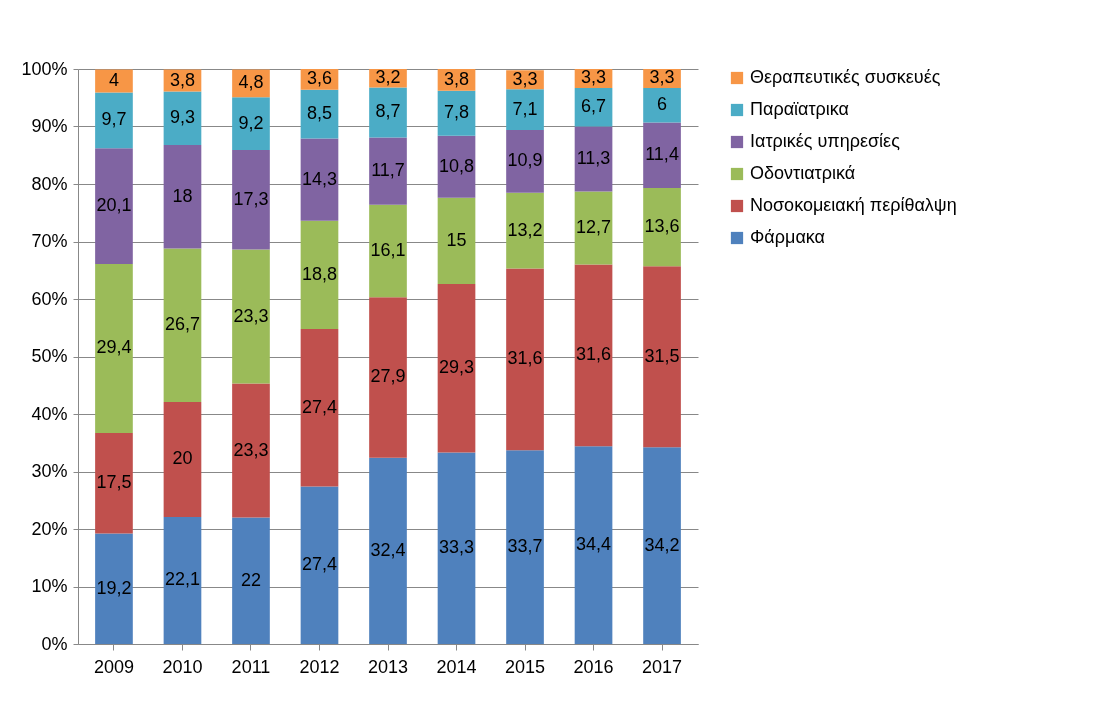 Image resolution: width=1118 pixels, height=715 pixels. Describe the element at coordinates (49, 241) in the screenshot. I see `y-tick-label: 70%` at that location.